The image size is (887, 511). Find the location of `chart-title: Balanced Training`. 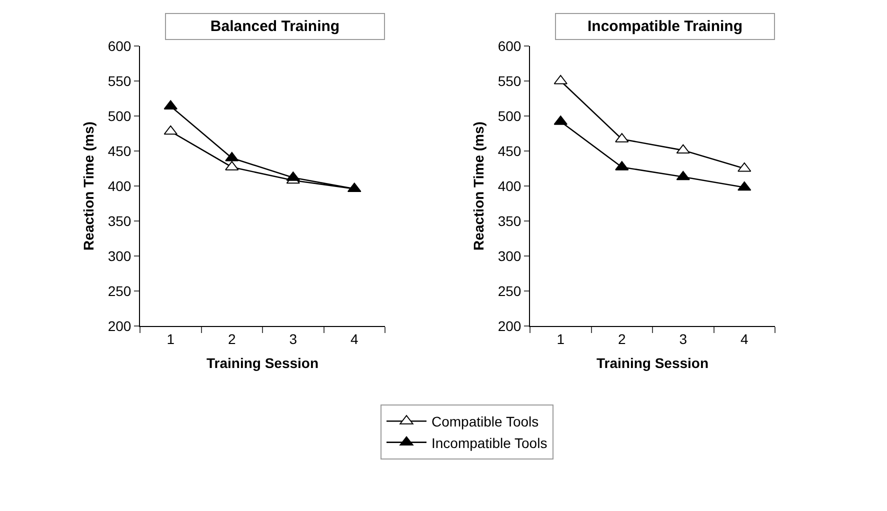

chart-title: Balanced Training is located at coordinates (275, 26).